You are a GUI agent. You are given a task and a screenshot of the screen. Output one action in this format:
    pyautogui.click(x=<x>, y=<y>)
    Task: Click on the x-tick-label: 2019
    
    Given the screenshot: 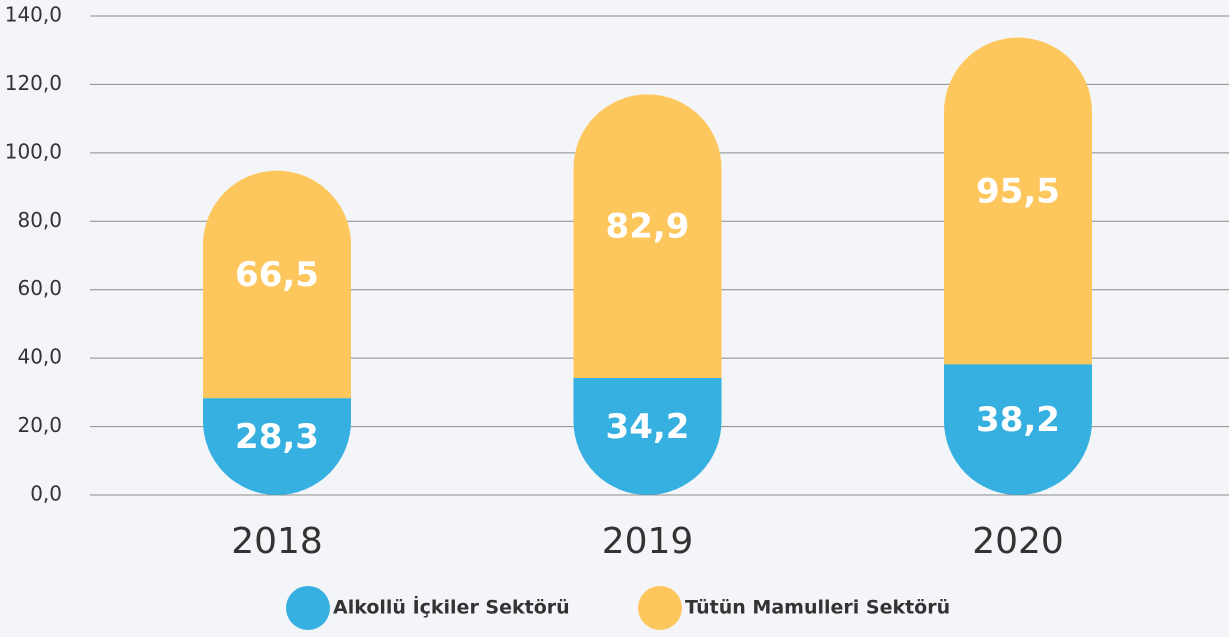 What is the action you would take?
    pyautogui.click(x=648, y=541)
    